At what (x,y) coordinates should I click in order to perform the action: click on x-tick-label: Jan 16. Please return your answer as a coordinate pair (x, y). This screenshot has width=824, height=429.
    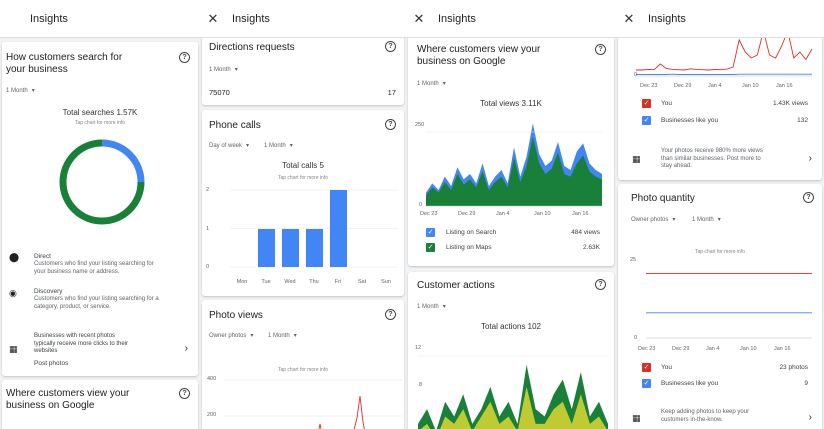
    Looking at the image, I should click on (782, 349).